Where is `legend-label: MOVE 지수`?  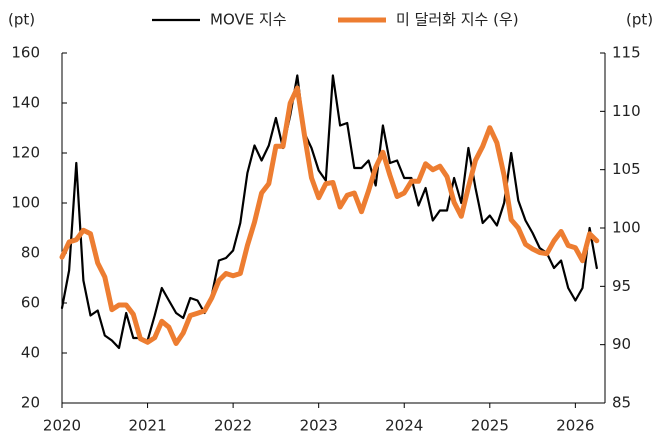
legend-label: MOVE 지수 is located at coordinates (248, 20).